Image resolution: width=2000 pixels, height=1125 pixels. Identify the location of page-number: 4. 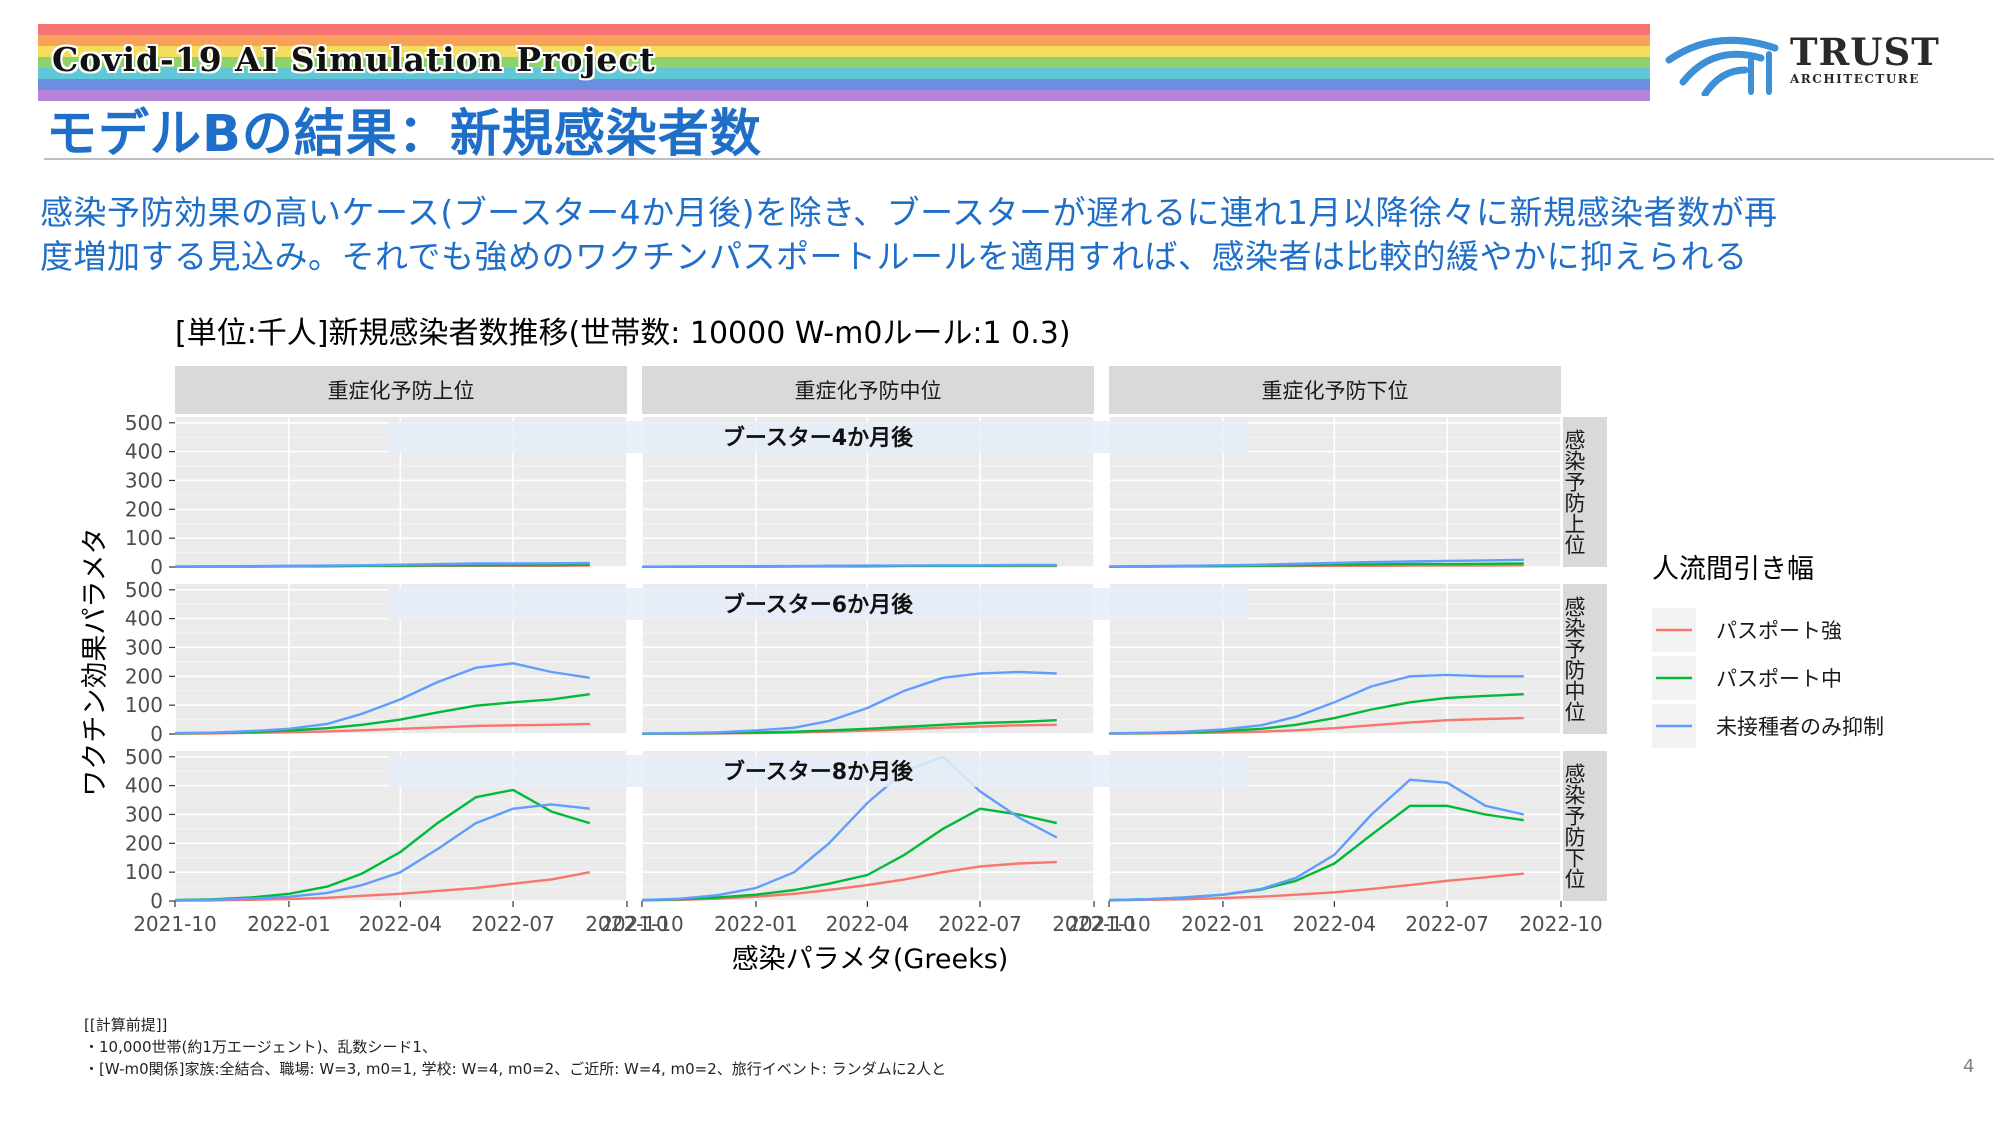
(1969, 1066).